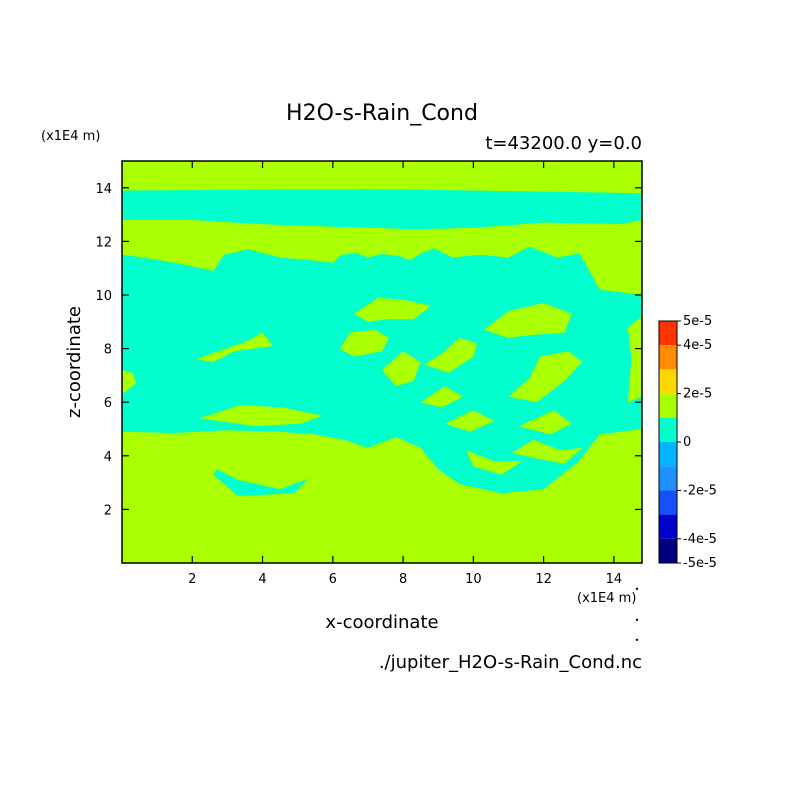  I want to click on colorbar-tick-label: -2e-5, so click(700, 490).